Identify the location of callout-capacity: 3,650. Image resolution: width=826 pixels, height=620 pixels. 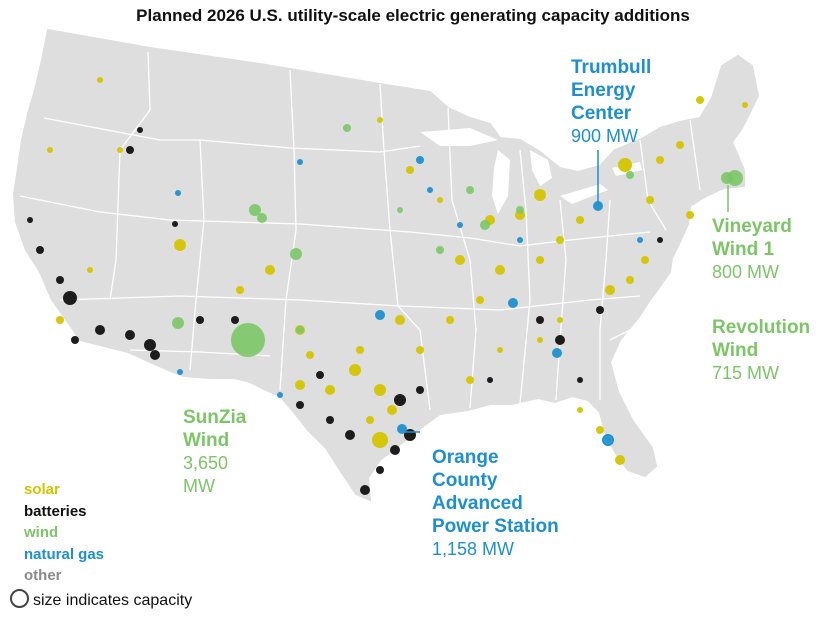
(206, 463).